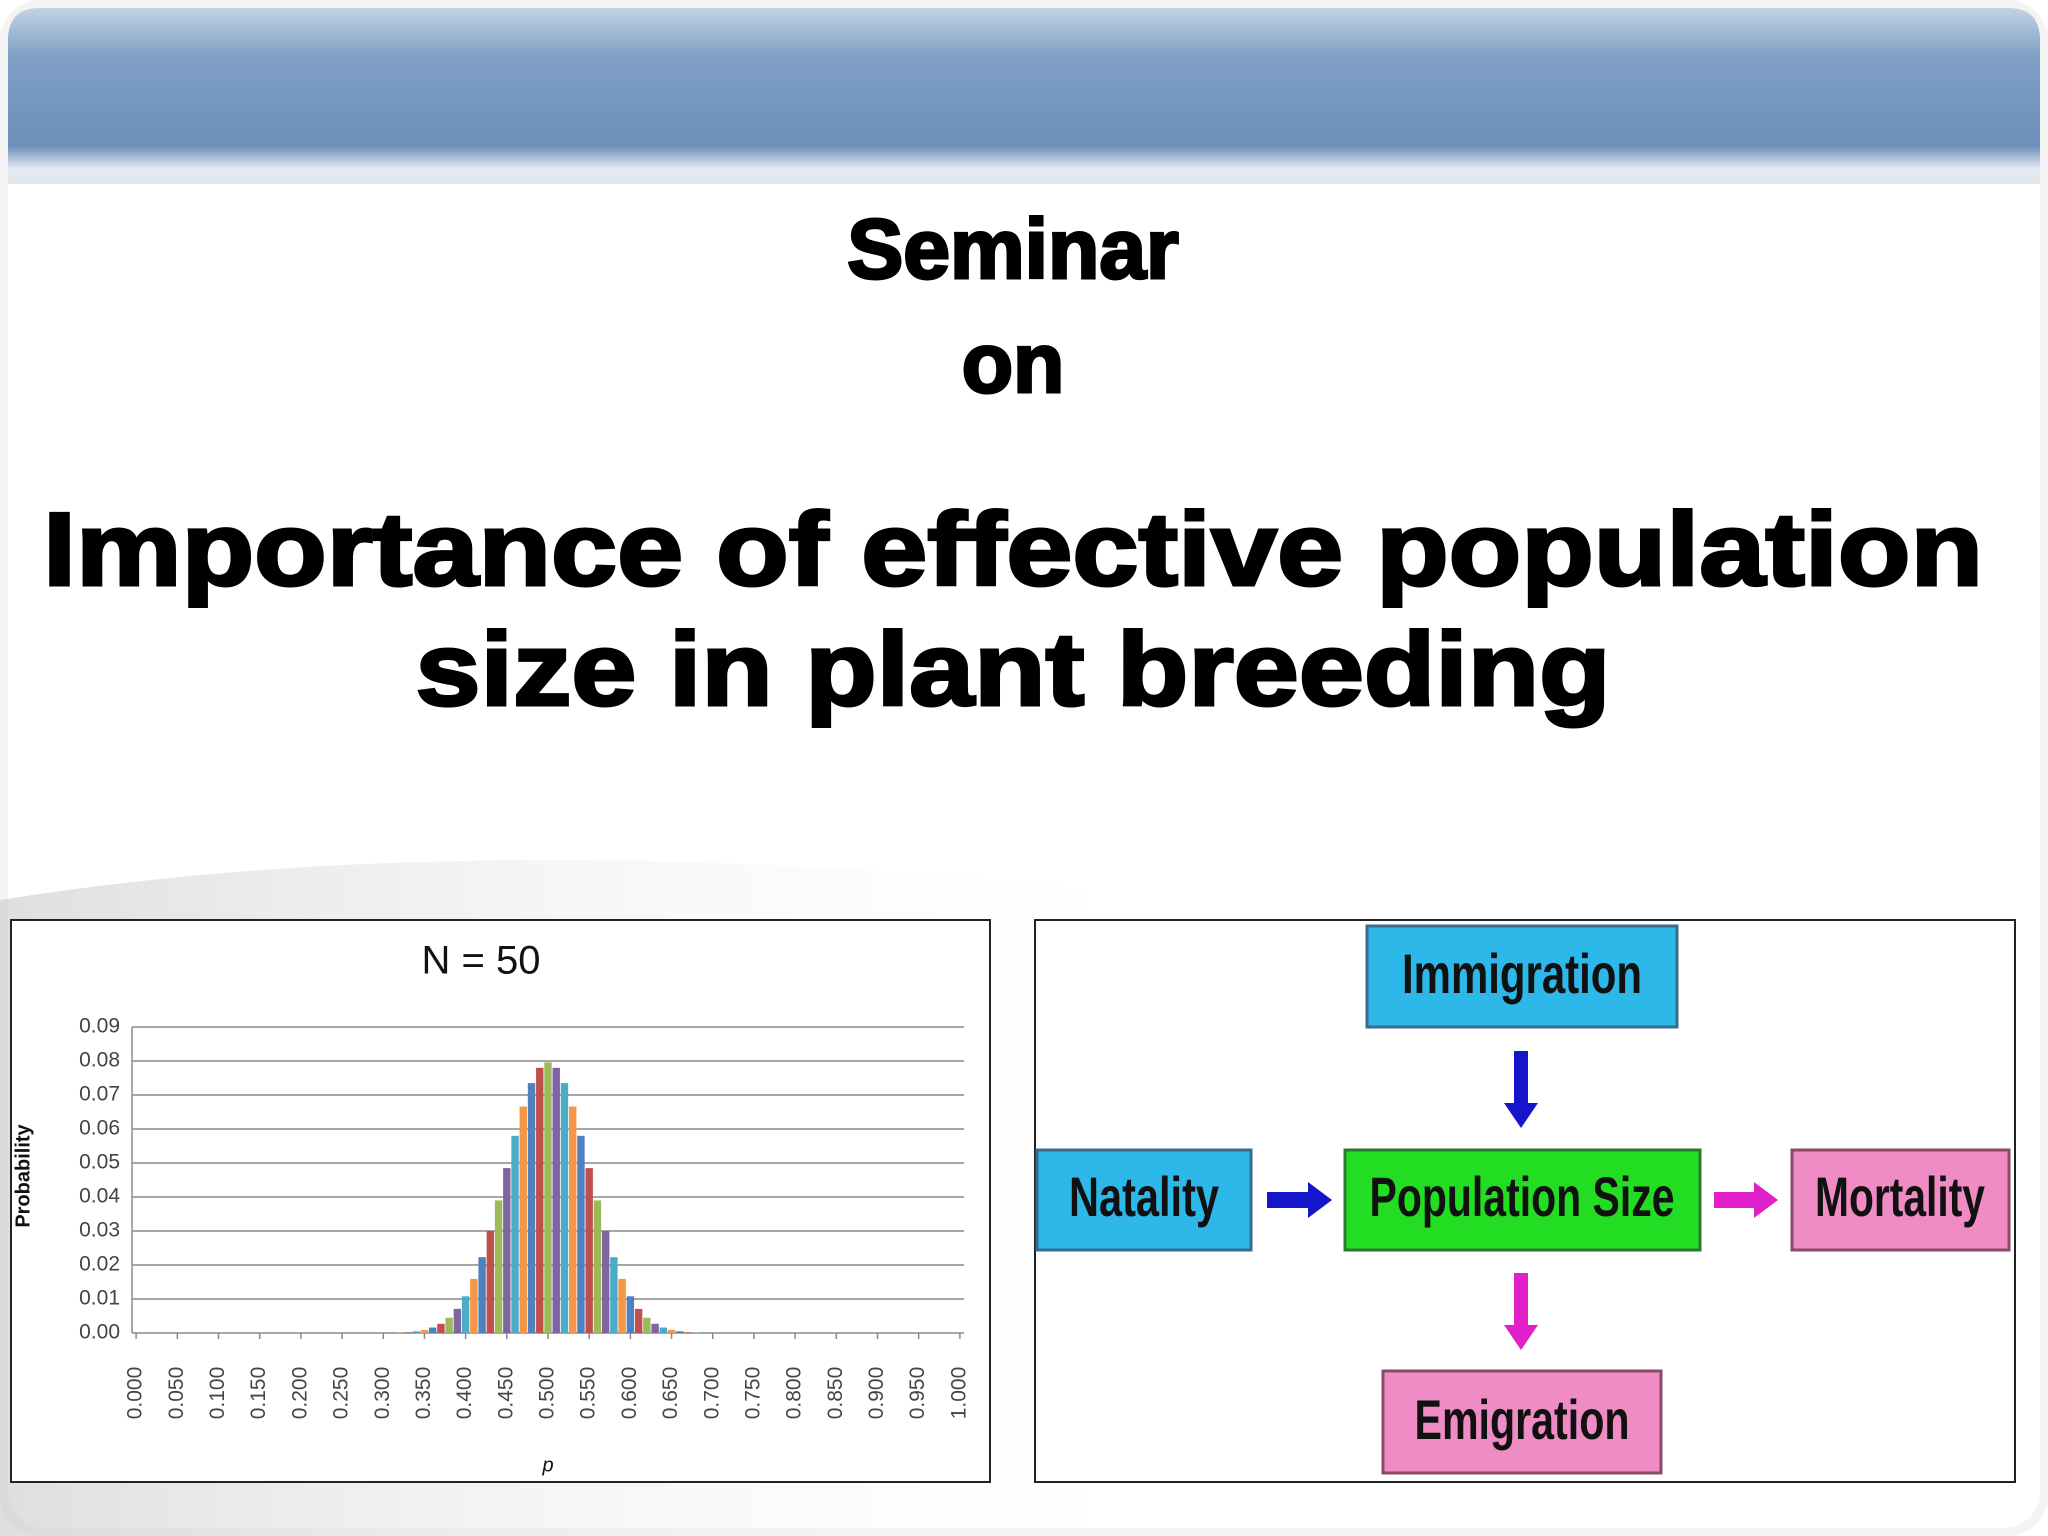  I want to click on x-tick-label: 0.850, so click(835, 1393).